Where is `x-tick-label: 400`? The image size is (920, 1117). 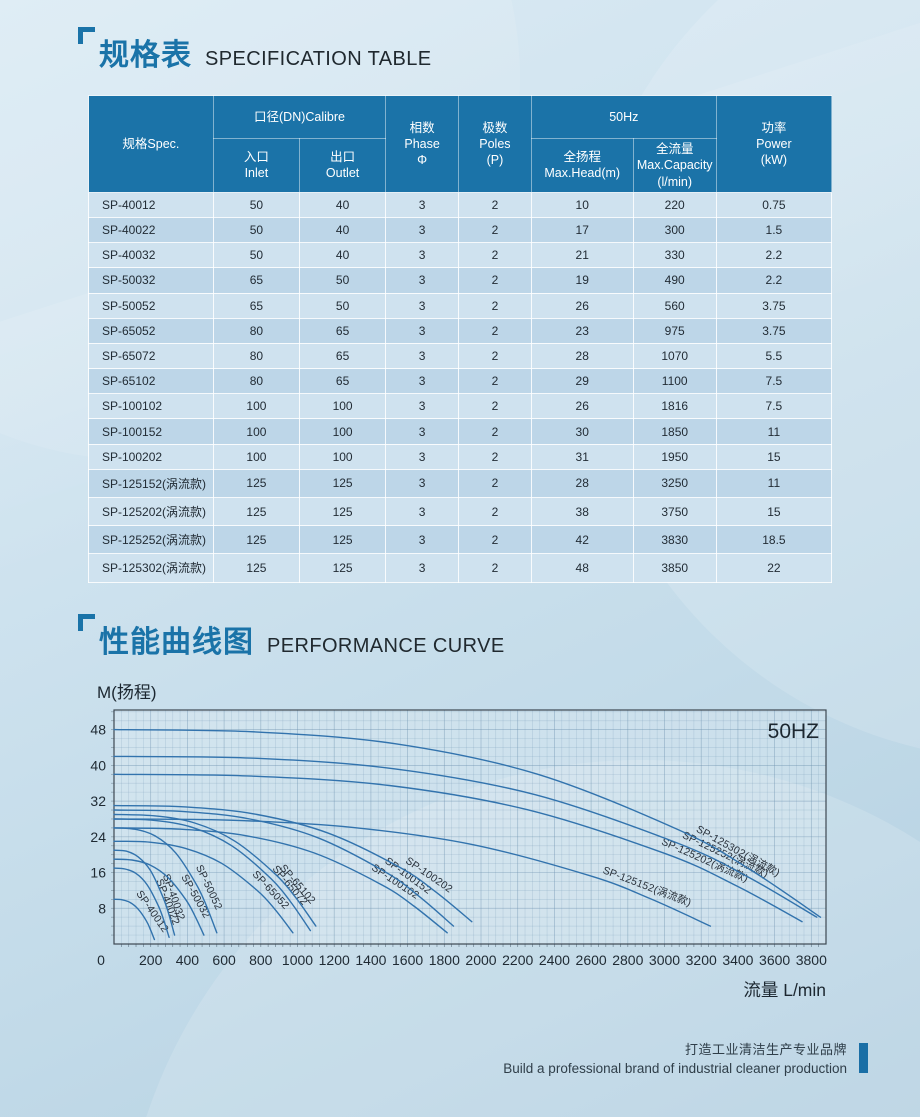
x-tick-label: 400 is located at coordinates (188, 960).